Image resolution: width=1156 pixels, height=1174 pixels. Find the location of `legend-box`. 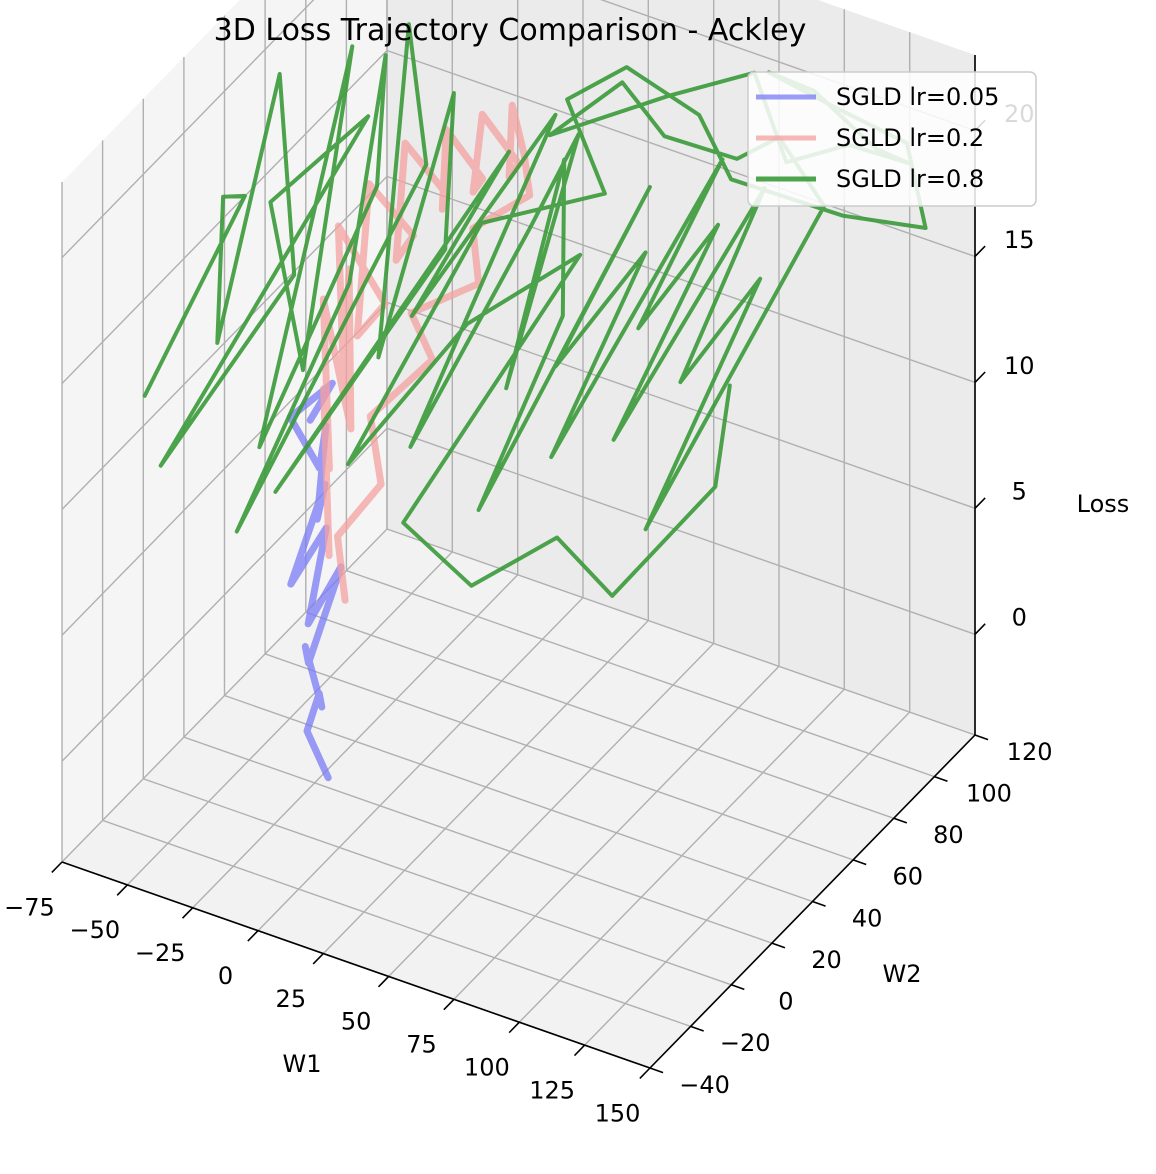

legend-box is located at coordinates (892, 139).